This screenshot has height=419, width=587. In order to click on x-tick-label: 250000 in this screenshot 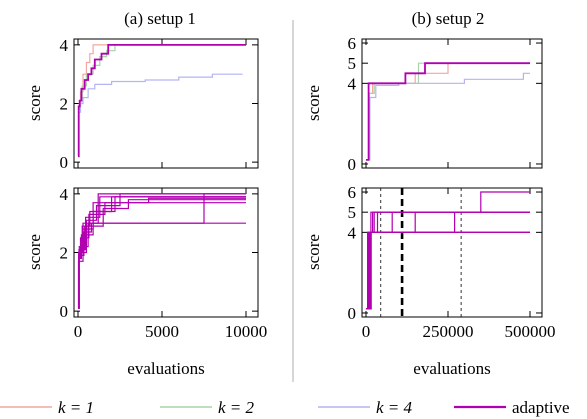, I will do `click(448, 331)`.